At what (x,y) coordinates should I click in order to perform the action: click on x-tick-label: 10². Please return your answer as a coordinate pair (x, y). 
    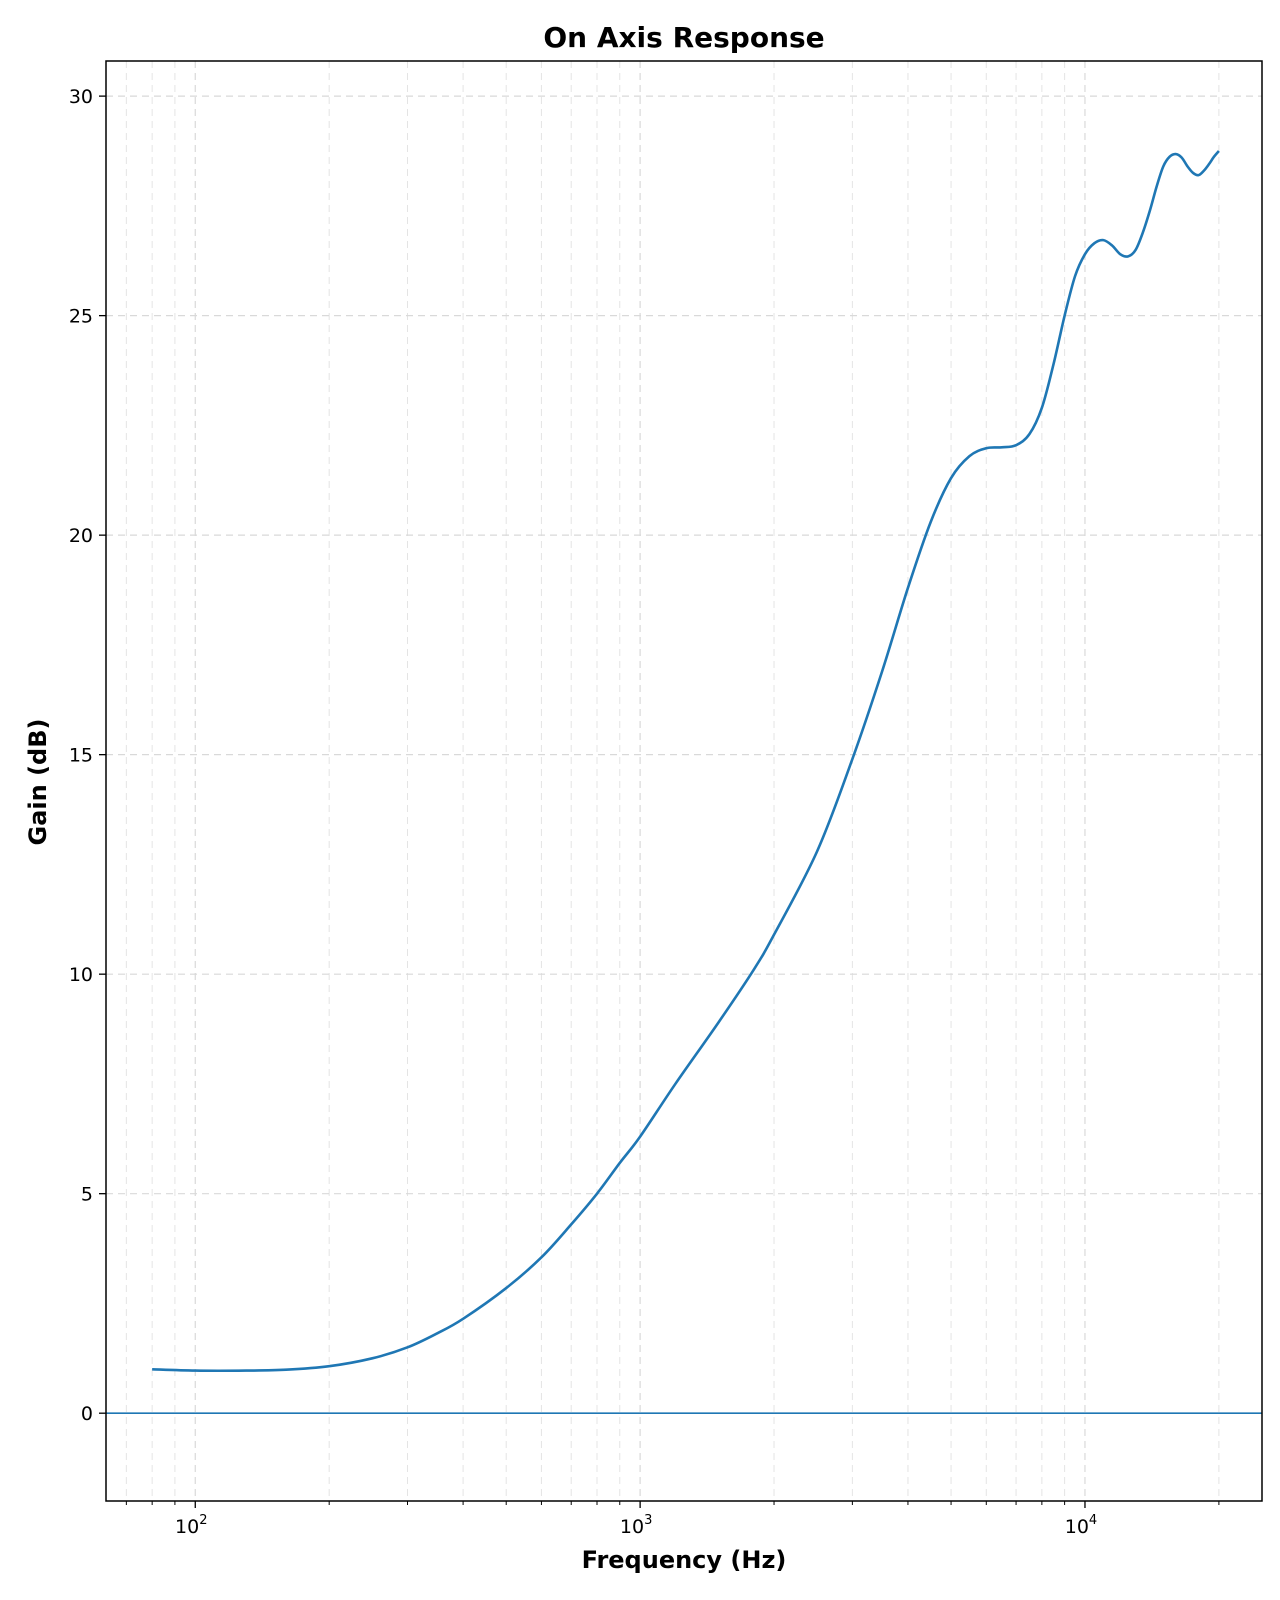
    Looking at the image, I should click on (191, 1525).